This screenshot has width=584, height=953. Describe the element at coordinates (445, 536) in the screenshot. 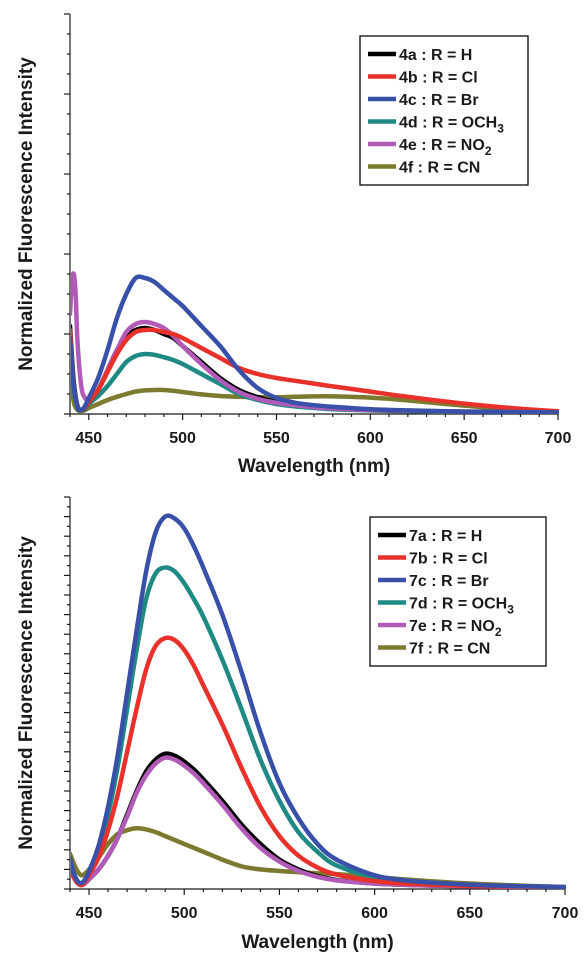

I see `legend-label: 7a : R = H` at that location.